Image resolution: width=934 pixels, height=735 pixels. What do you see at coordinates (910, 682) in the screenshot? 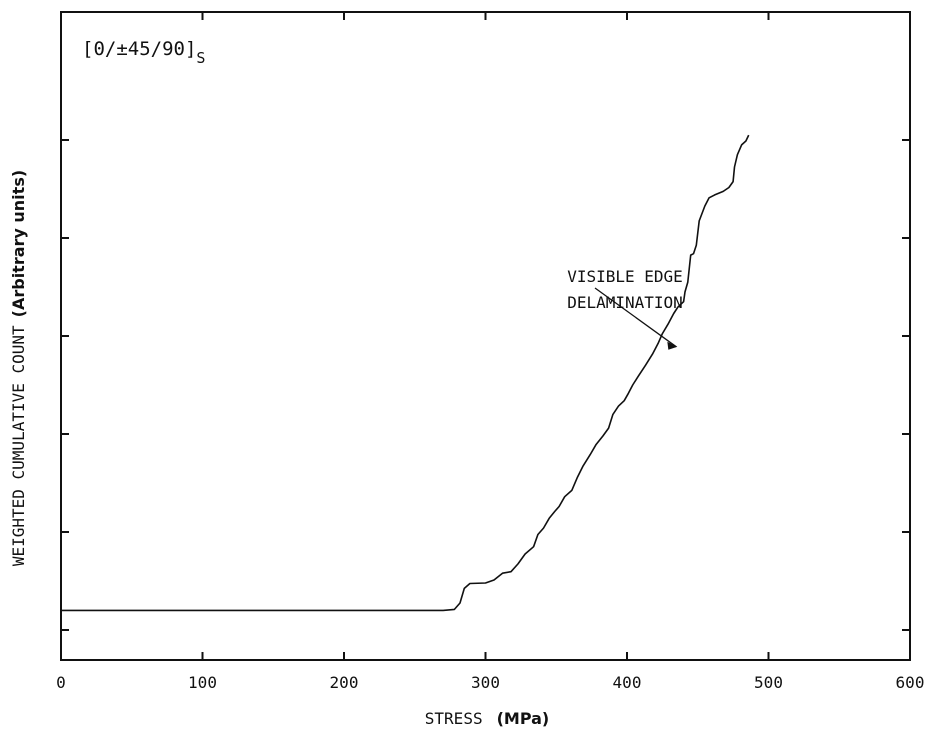
I see `x-tick-label: 600` at bounding box center [910, 682].